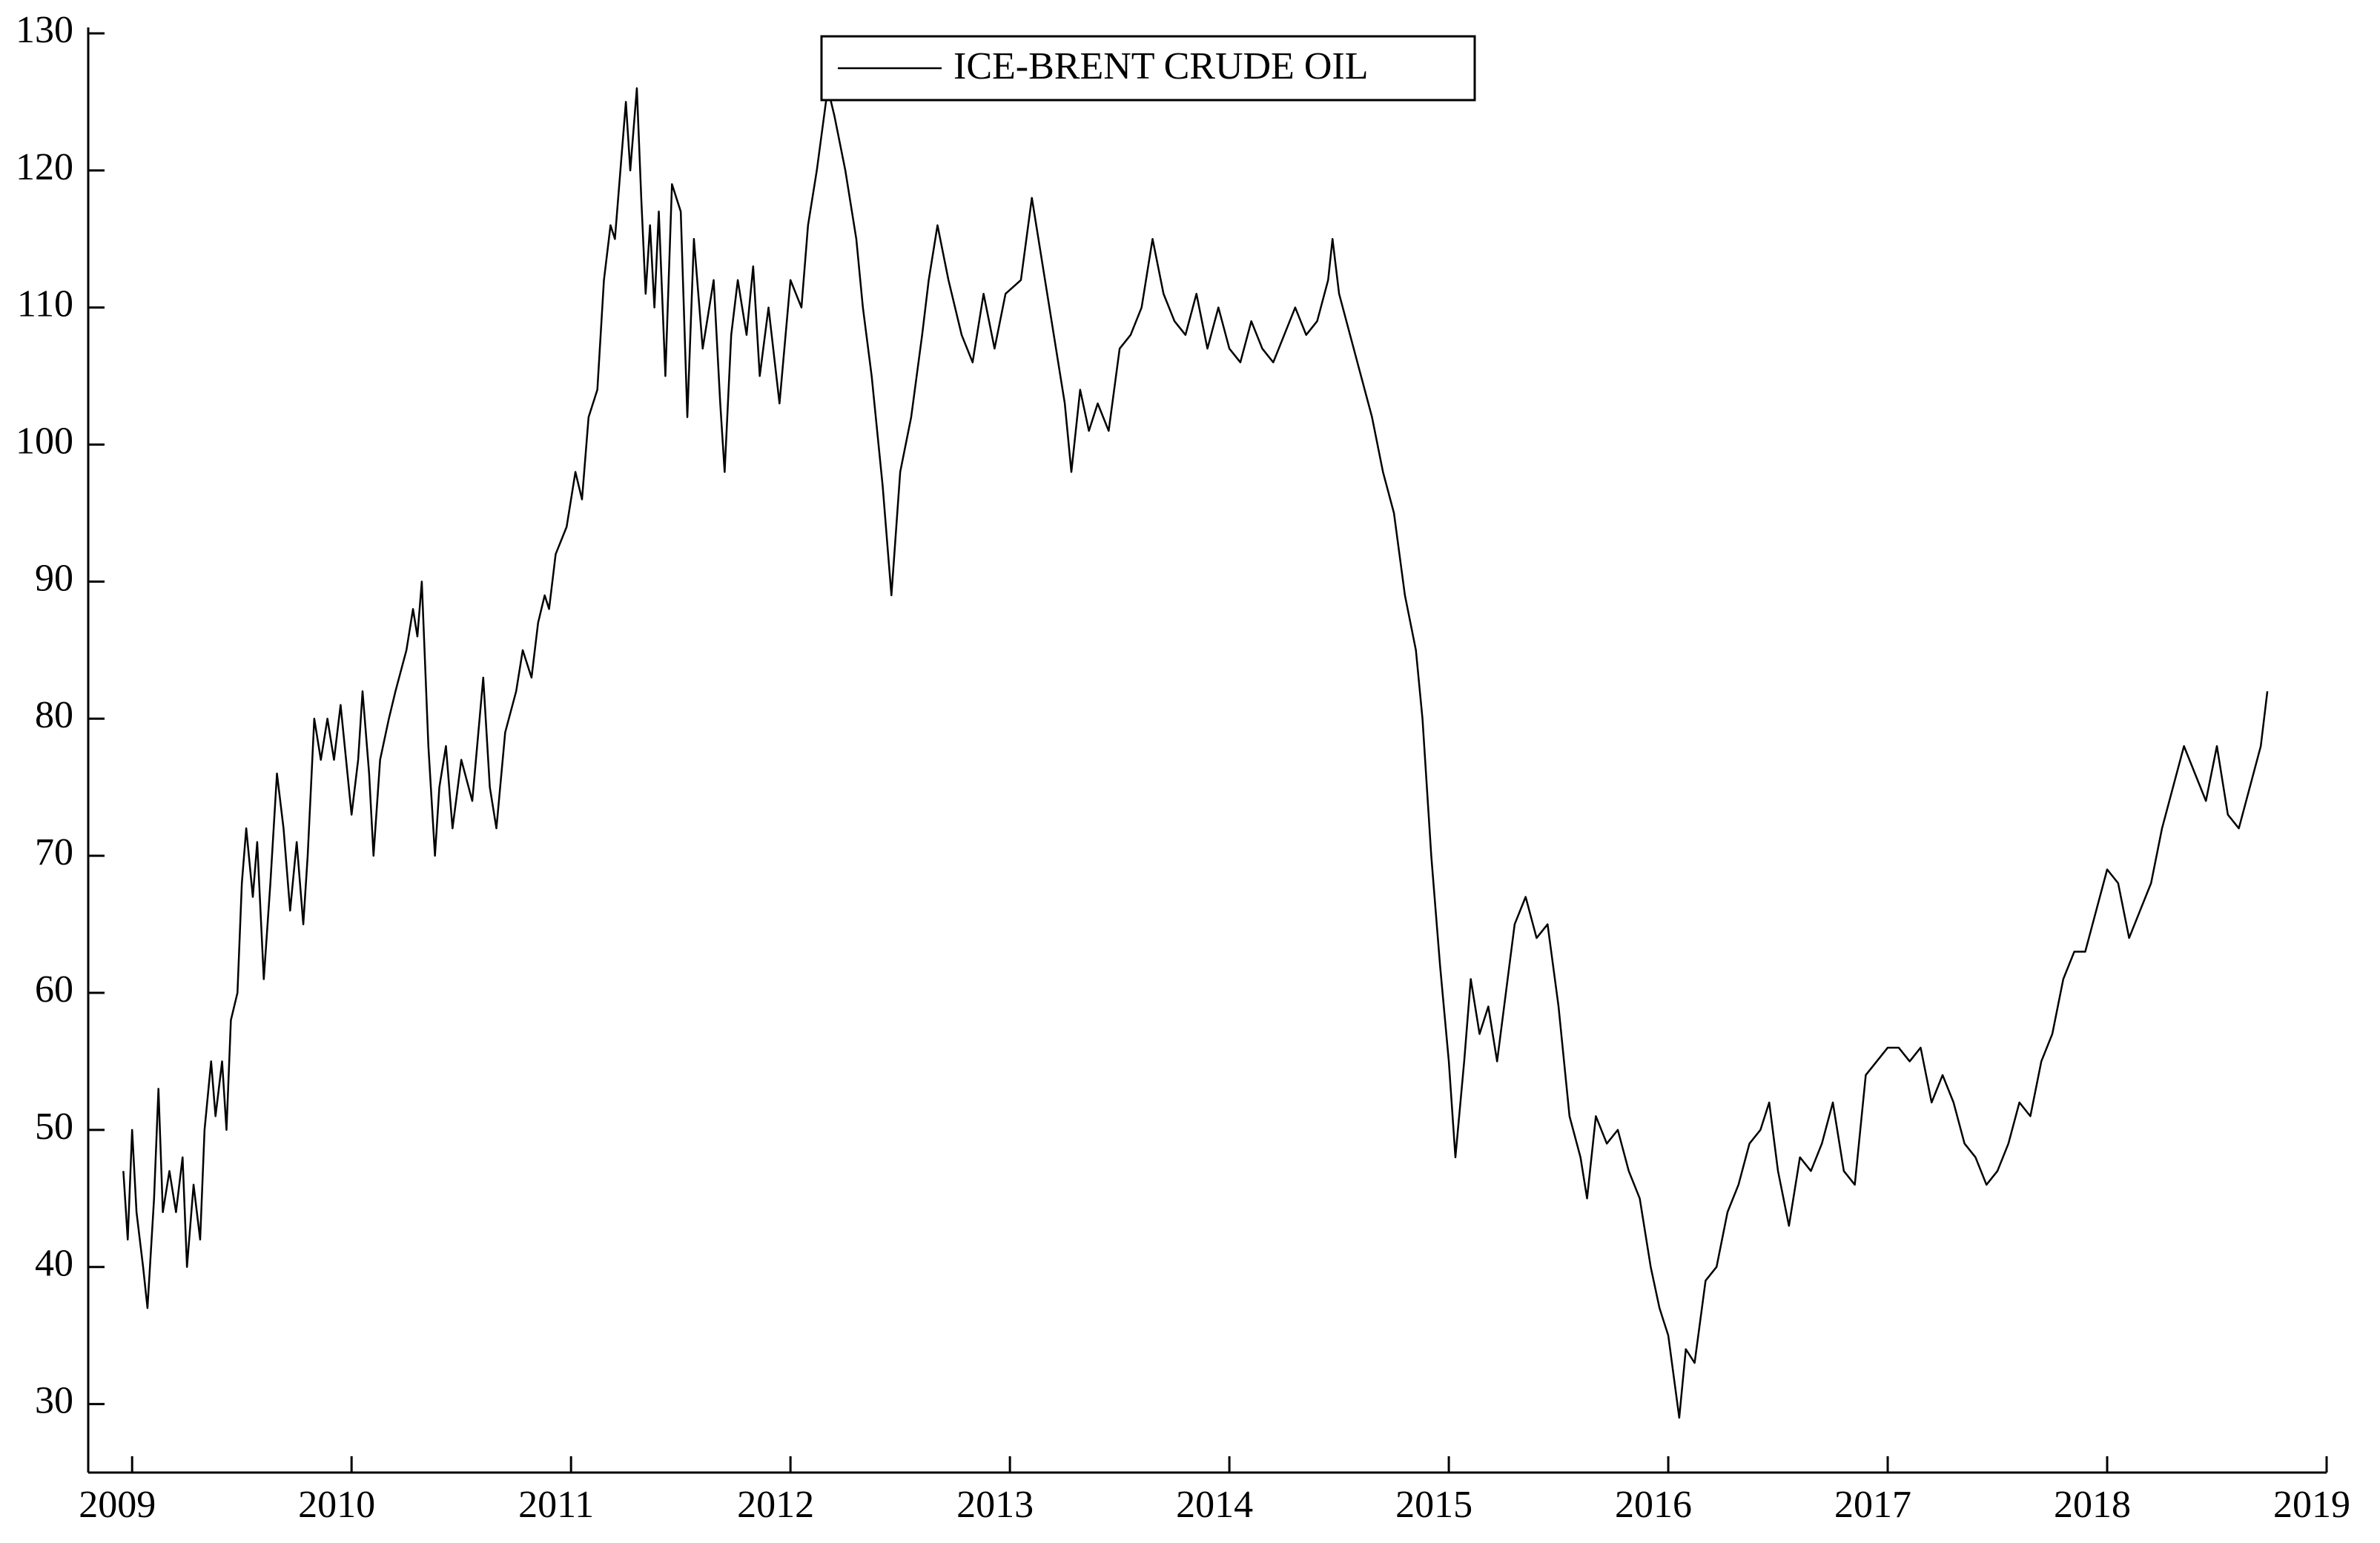  Describe the element at coordinates (54, 715) in the screenshot. I see `y-tick-label: 80` at that location.